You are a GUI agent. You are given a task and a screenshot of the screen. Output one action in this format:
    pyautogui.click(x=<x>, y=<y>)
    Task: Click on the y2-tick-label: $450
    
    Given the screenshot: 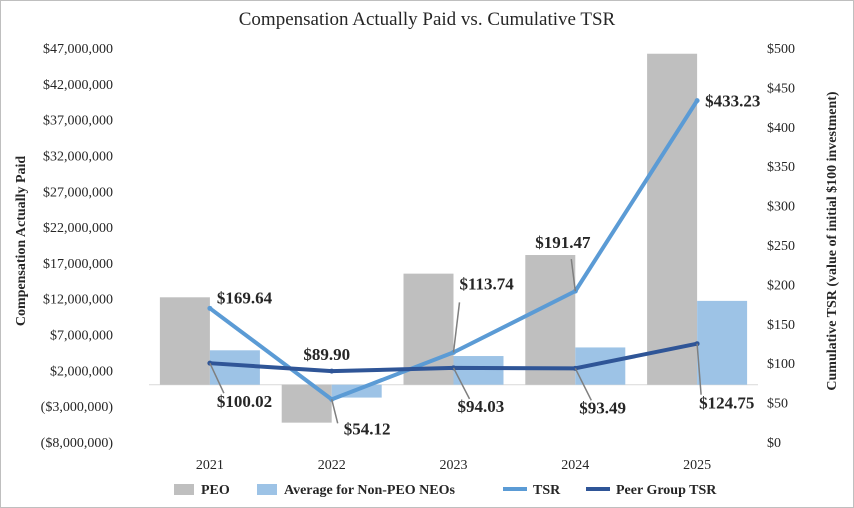 What is the action you would take?
    pyautogui.click(x=781, y=88)
    